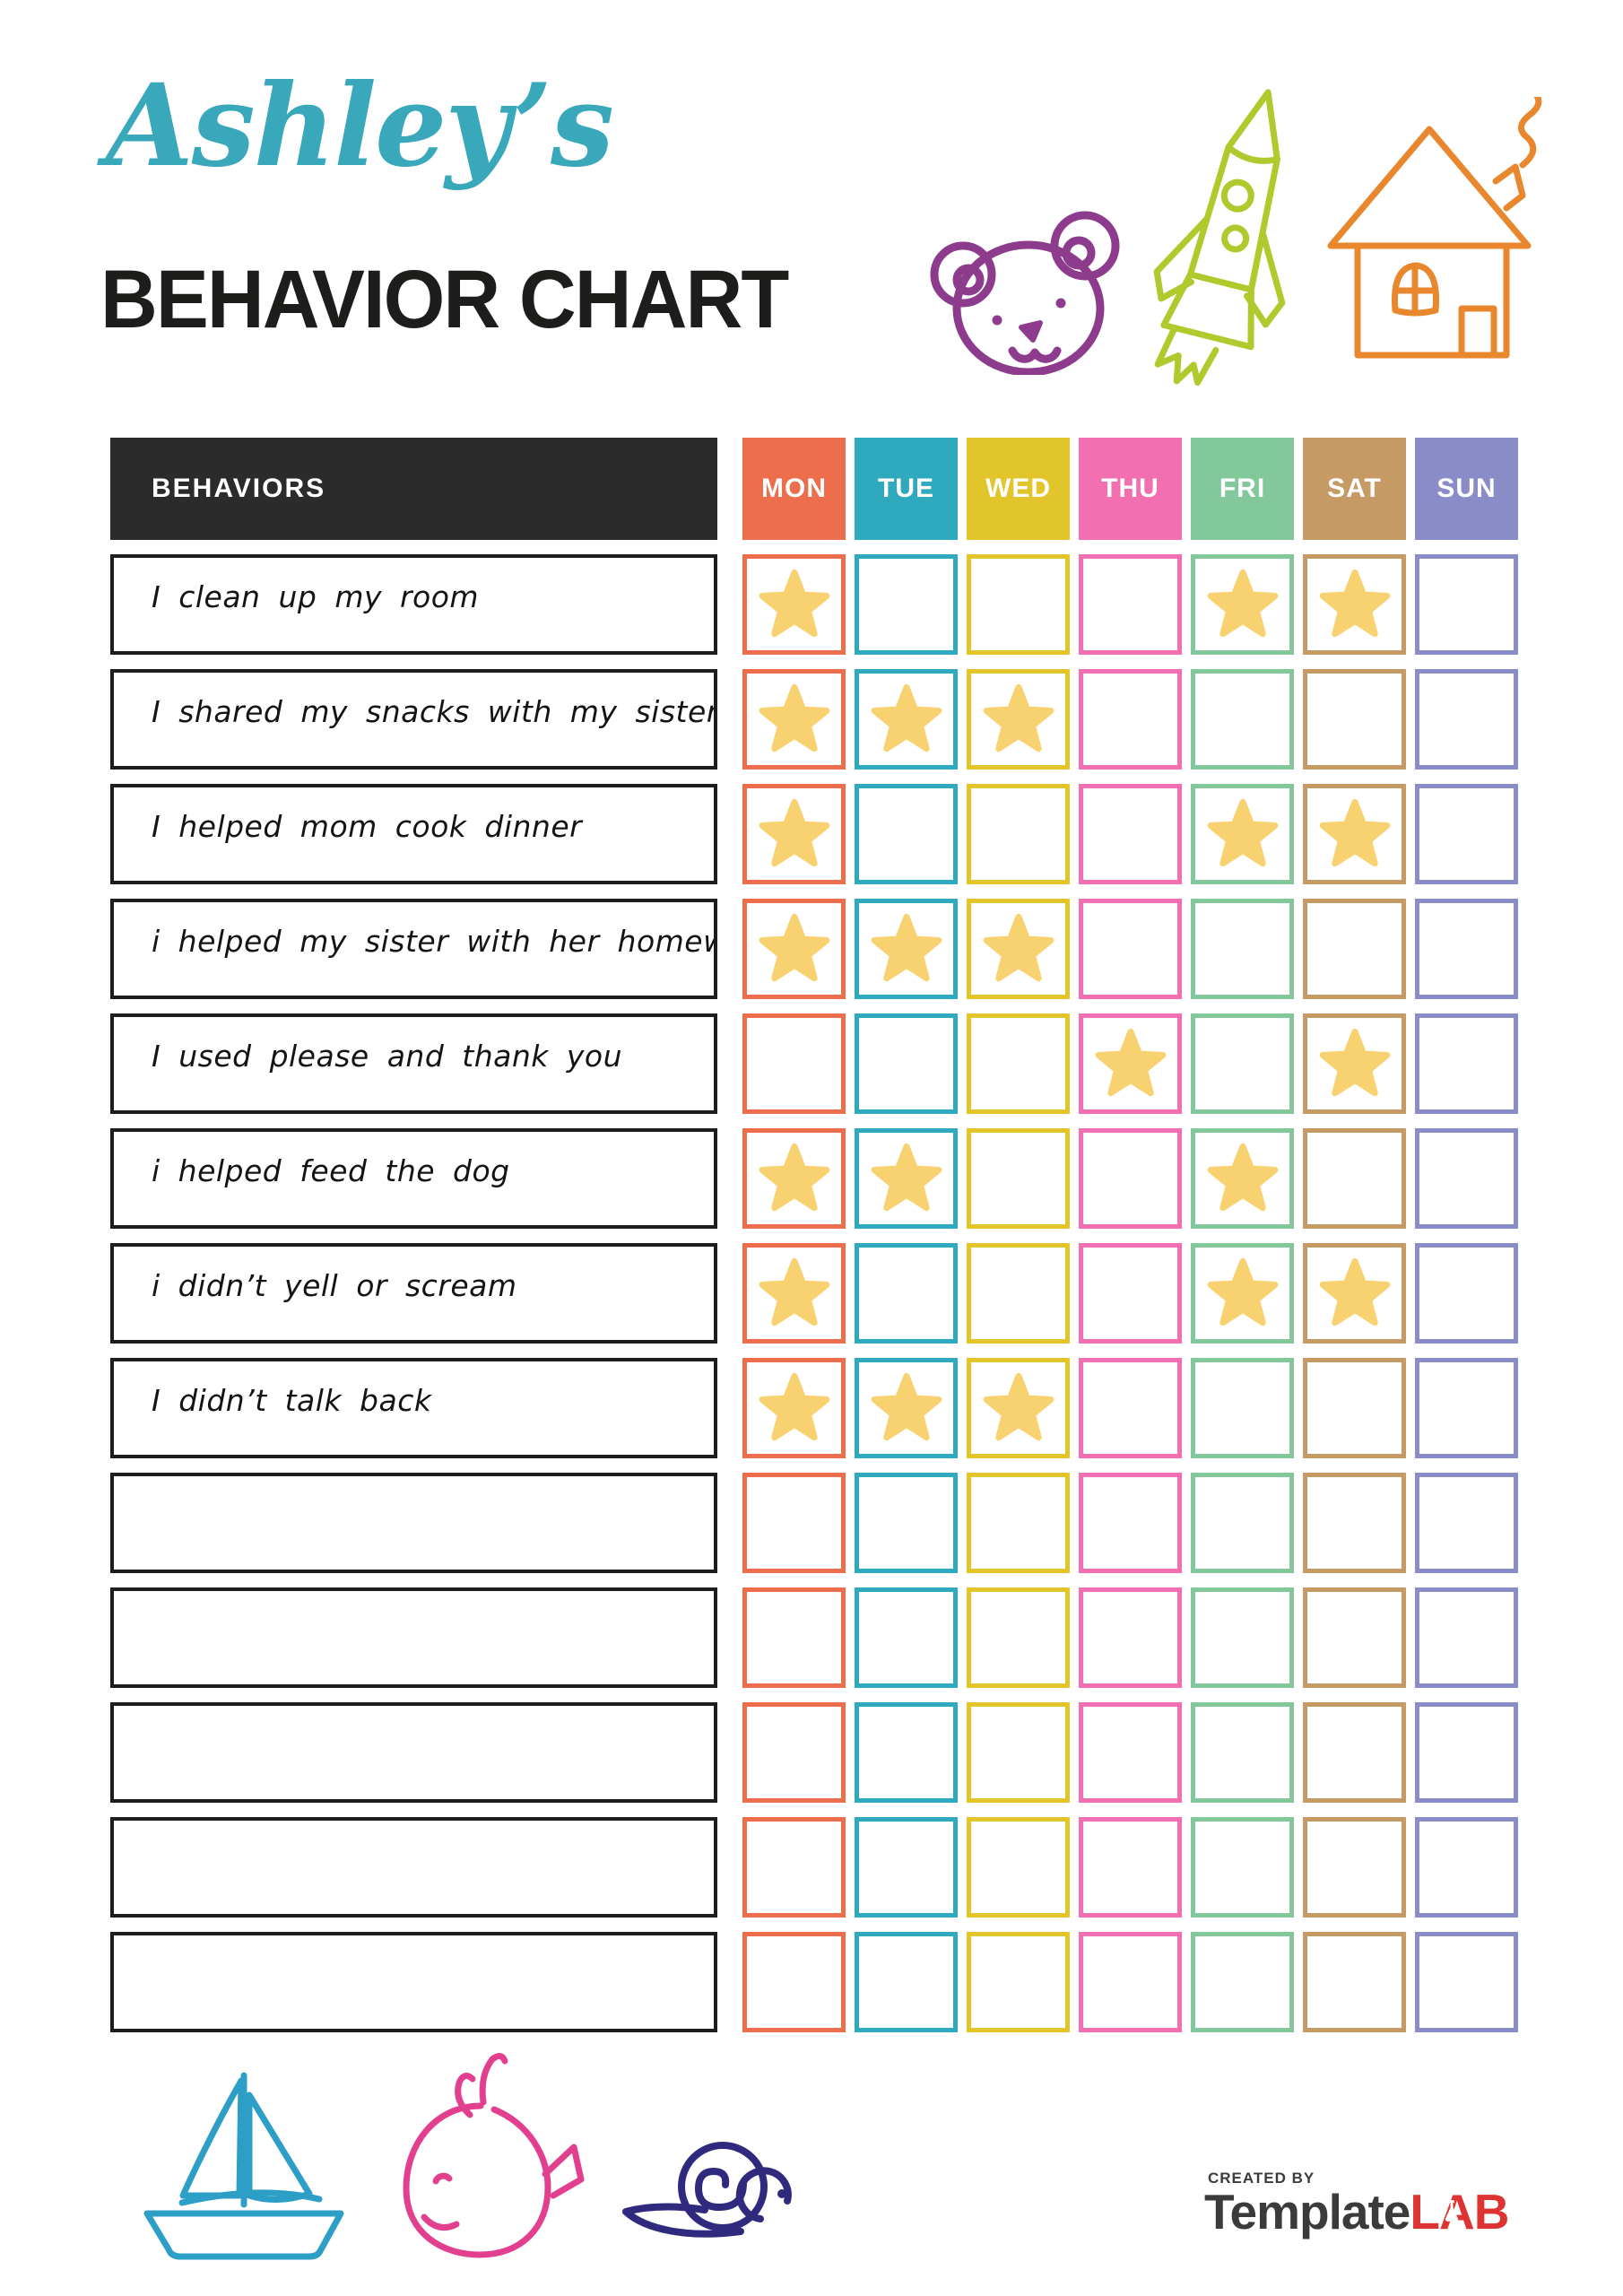  Describe the element at coordinates (413, 1408) in the screenshot. I see `behavior-label: I didn’t talk back` at that location.